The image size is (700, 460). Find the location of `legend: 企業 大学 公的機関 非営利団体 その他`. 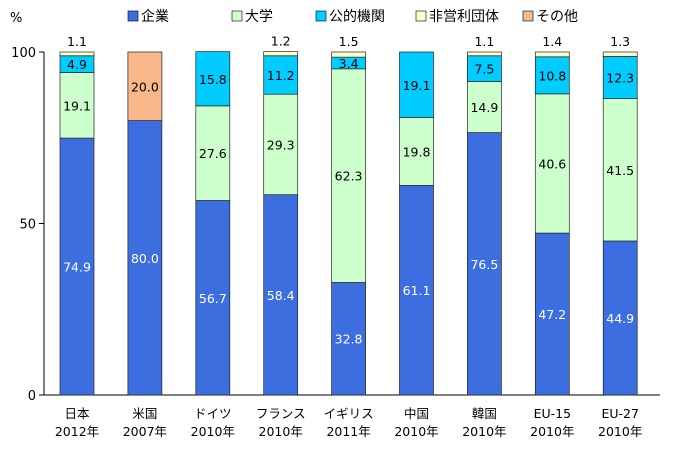

legend: 企業 大学 公的機関 非営利団体 その他 is located at coordinates (352, 16).